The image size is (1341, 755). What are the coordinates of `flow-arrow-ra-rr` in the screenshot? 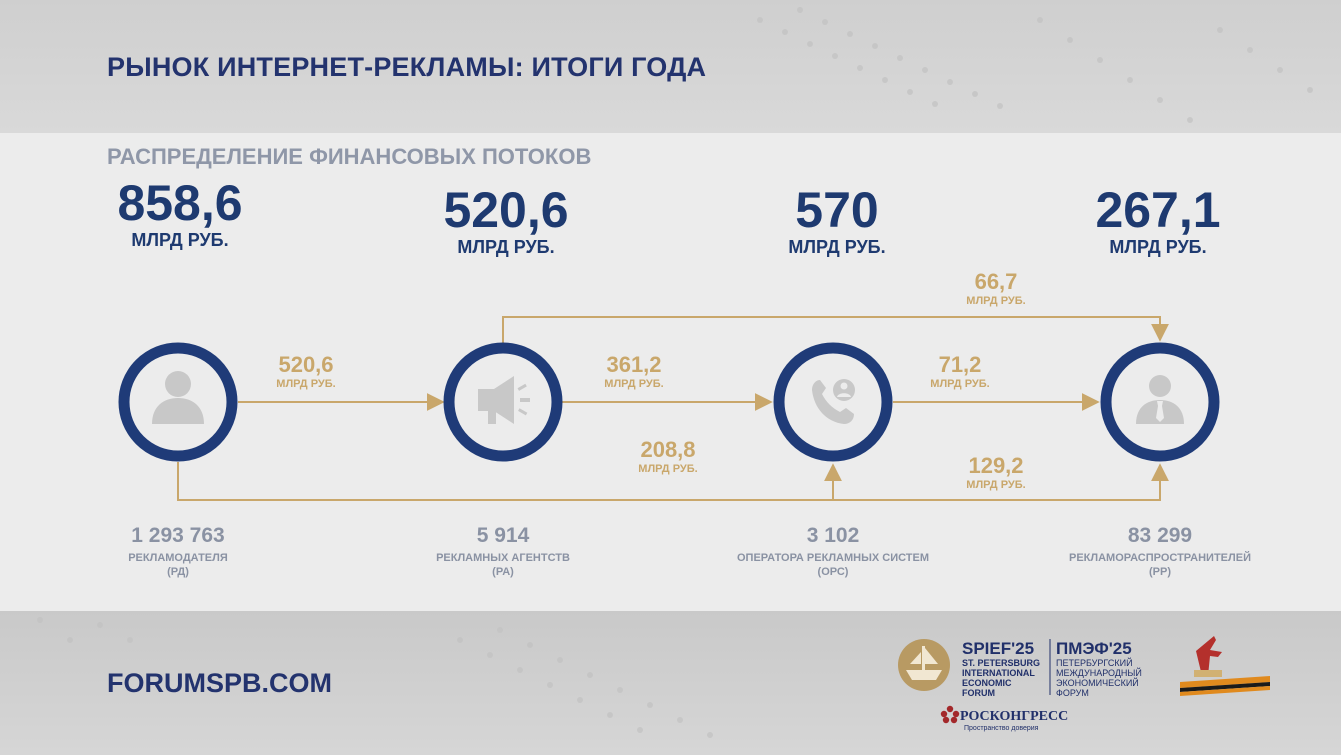 It's located at (835, 329).